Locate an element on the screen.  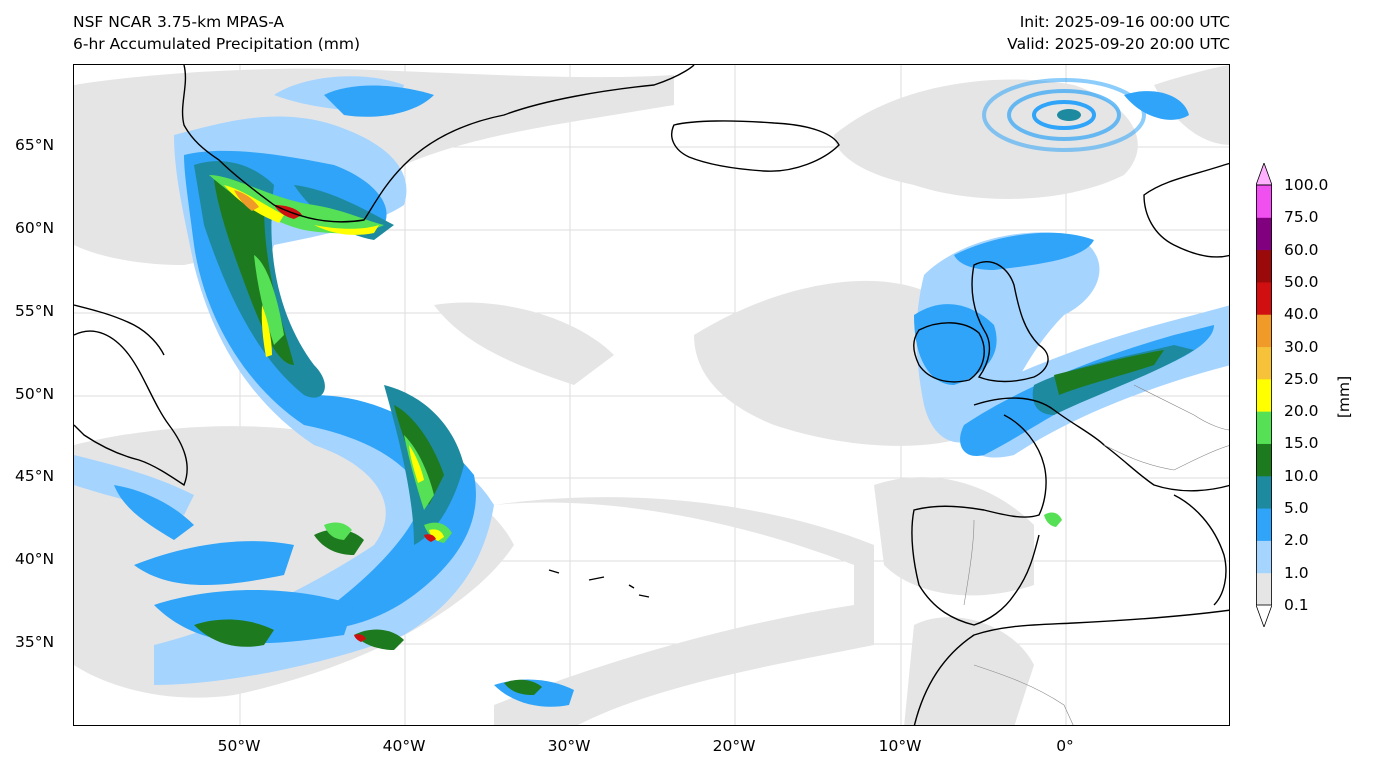
colorbar-tick-label: 60.0 is located at coordinates (1301, 249).